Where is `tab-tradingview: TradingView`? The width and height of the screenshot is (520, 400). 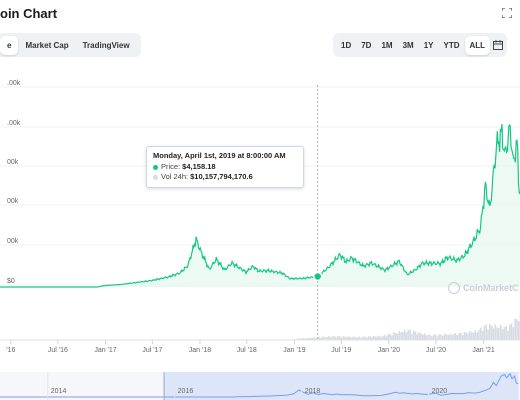
tab-tradingview: TradingView is located at coordinates (106, 45).